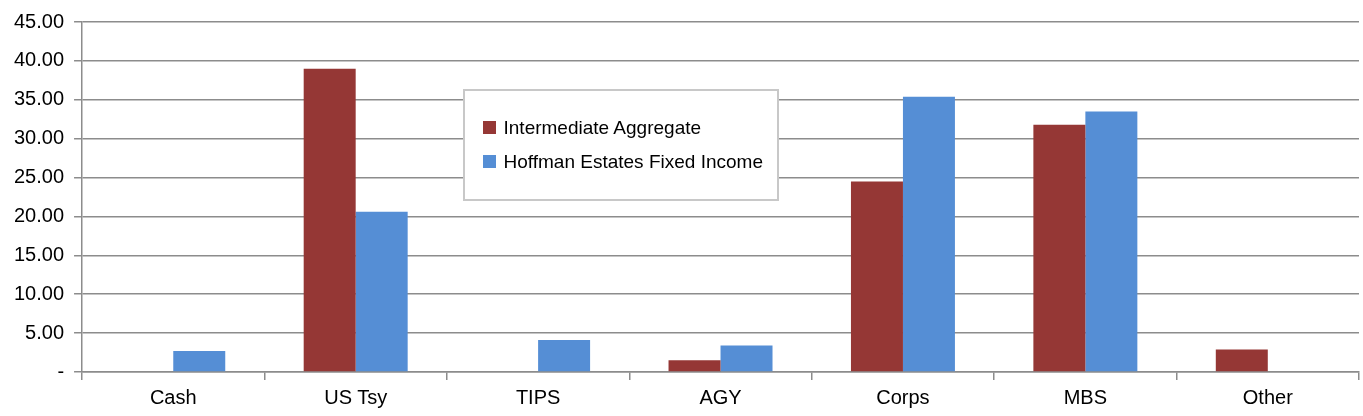 The height and width of the screenshot is (416, 1363). I want to click on y-tick-label: 15.00, so click(39, 253).